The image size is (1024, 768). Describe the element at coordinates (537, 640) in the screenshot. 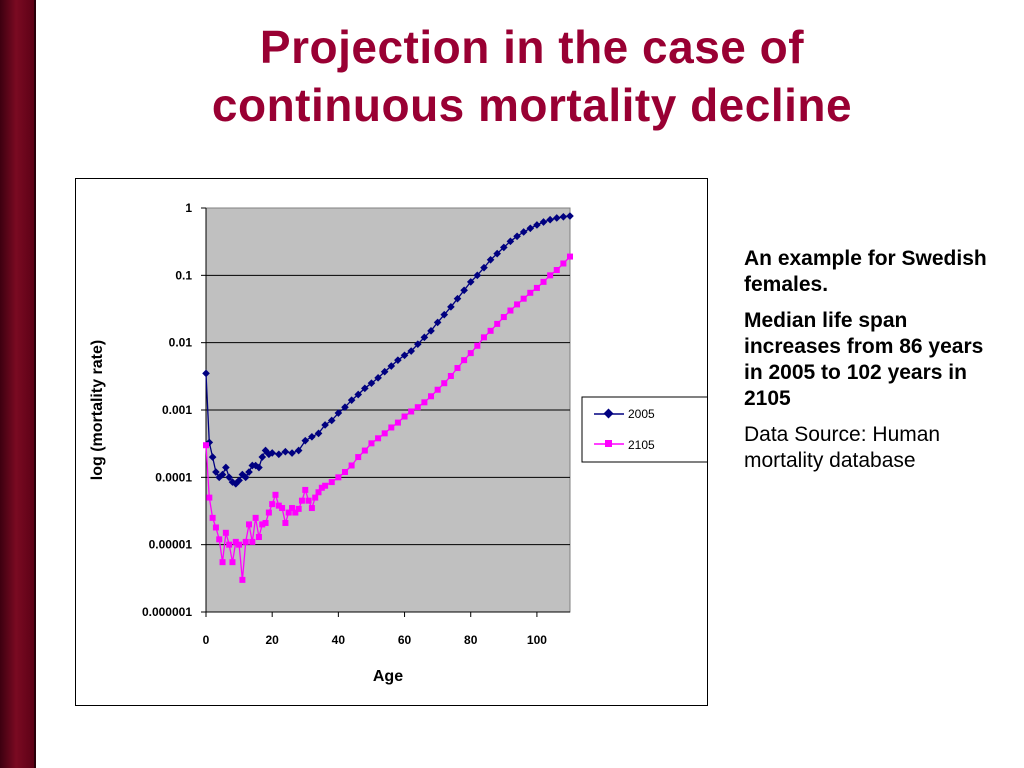

I see `x-tick-label: 100` at that location.